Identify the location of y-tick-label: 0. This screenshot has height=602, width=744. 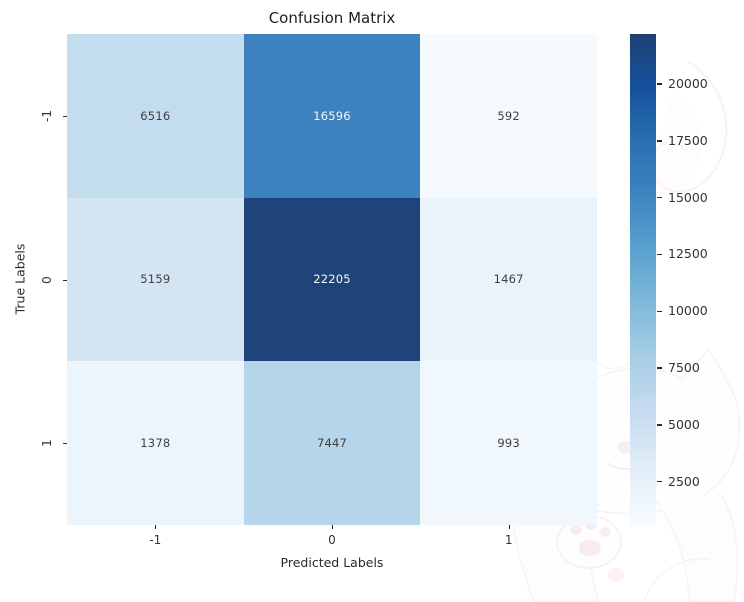
(47, 279).